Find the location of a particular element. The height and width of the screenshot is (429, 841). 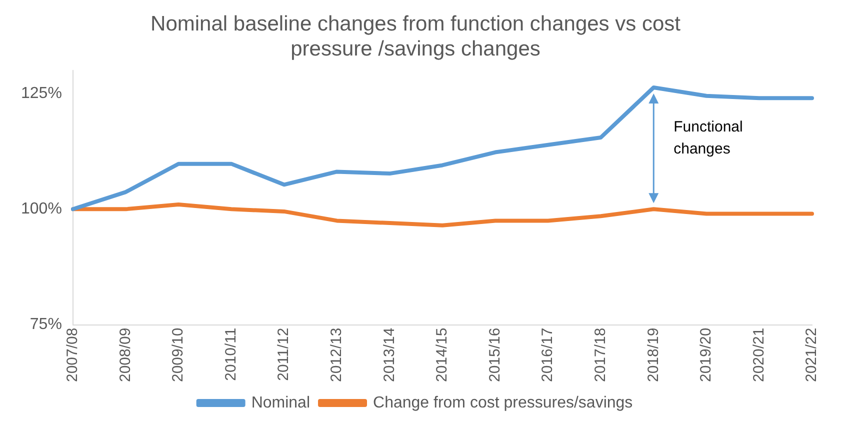

x-tick-label: 2020/21 is located at coordinates (759, 355).